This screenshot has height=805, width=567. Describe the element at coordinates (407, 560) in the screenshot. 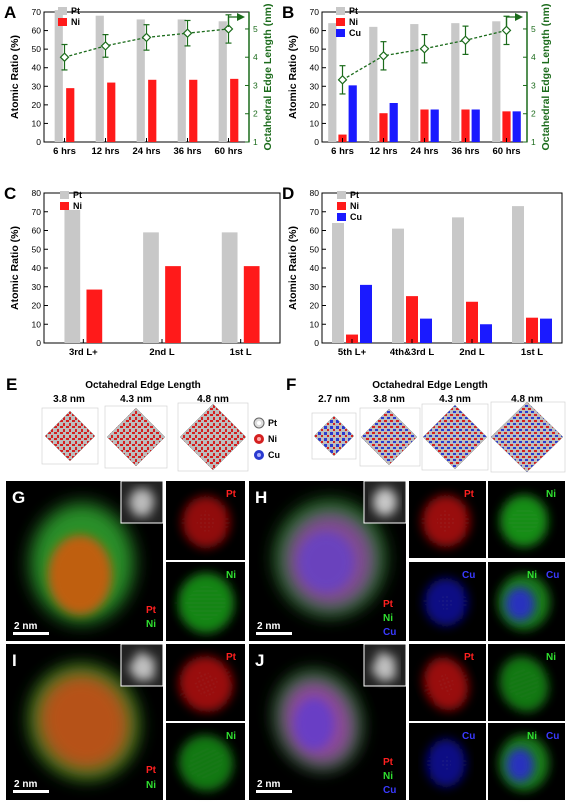

I see `panel-h: H Pt Ni Cu 2 nm Pt Ni Cu Ni Cu` at that location.